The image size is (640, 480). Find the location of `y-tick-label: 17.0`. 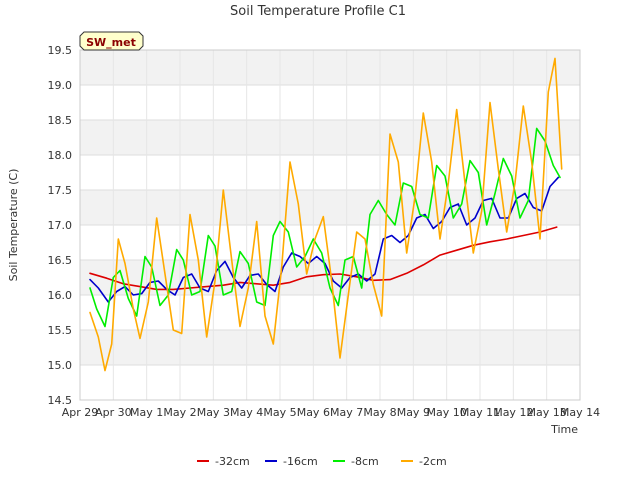

y-tick-label: 17.0 is located at coordinates (60, 225).